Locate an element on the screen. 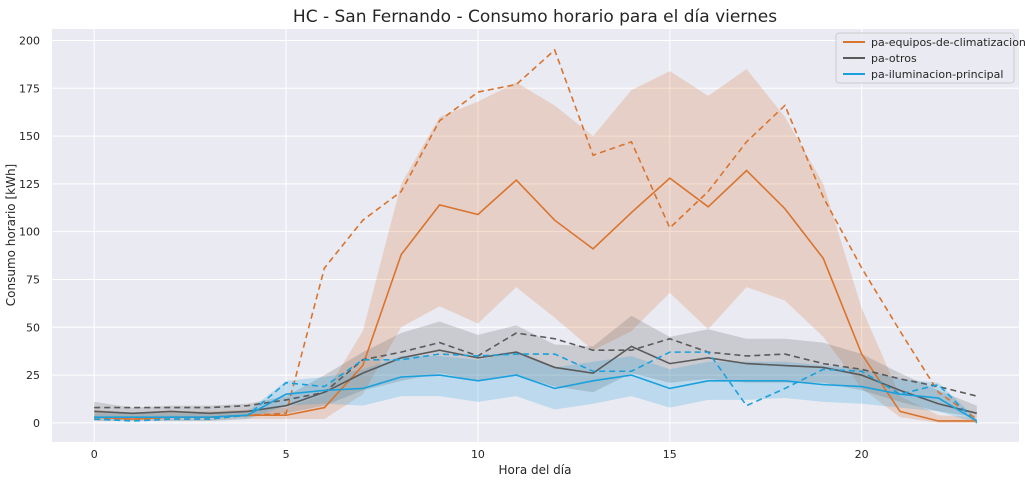  legend-label: pa-otros is located at coordinates (894, 58).